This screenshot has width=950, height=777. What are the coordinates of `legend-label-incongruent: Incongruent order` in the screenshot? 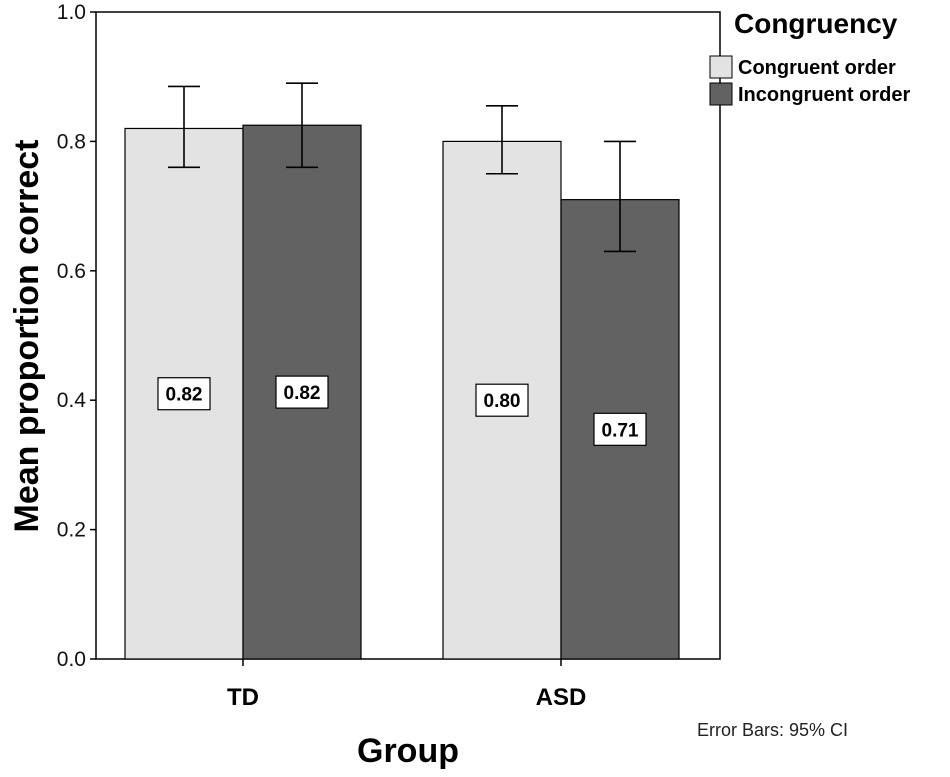 It's located at (824, 95).